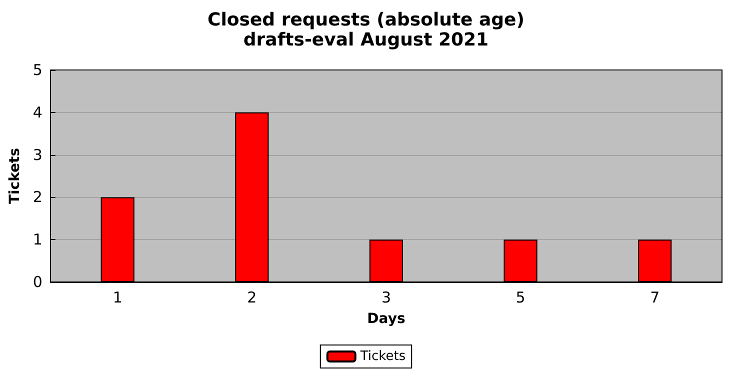 This screenshot has height=378, width=732. What do you see at coordinates (382, 356) in the screenshot?
I see `legend-label: Tickets` at bounding box center [382, 356].